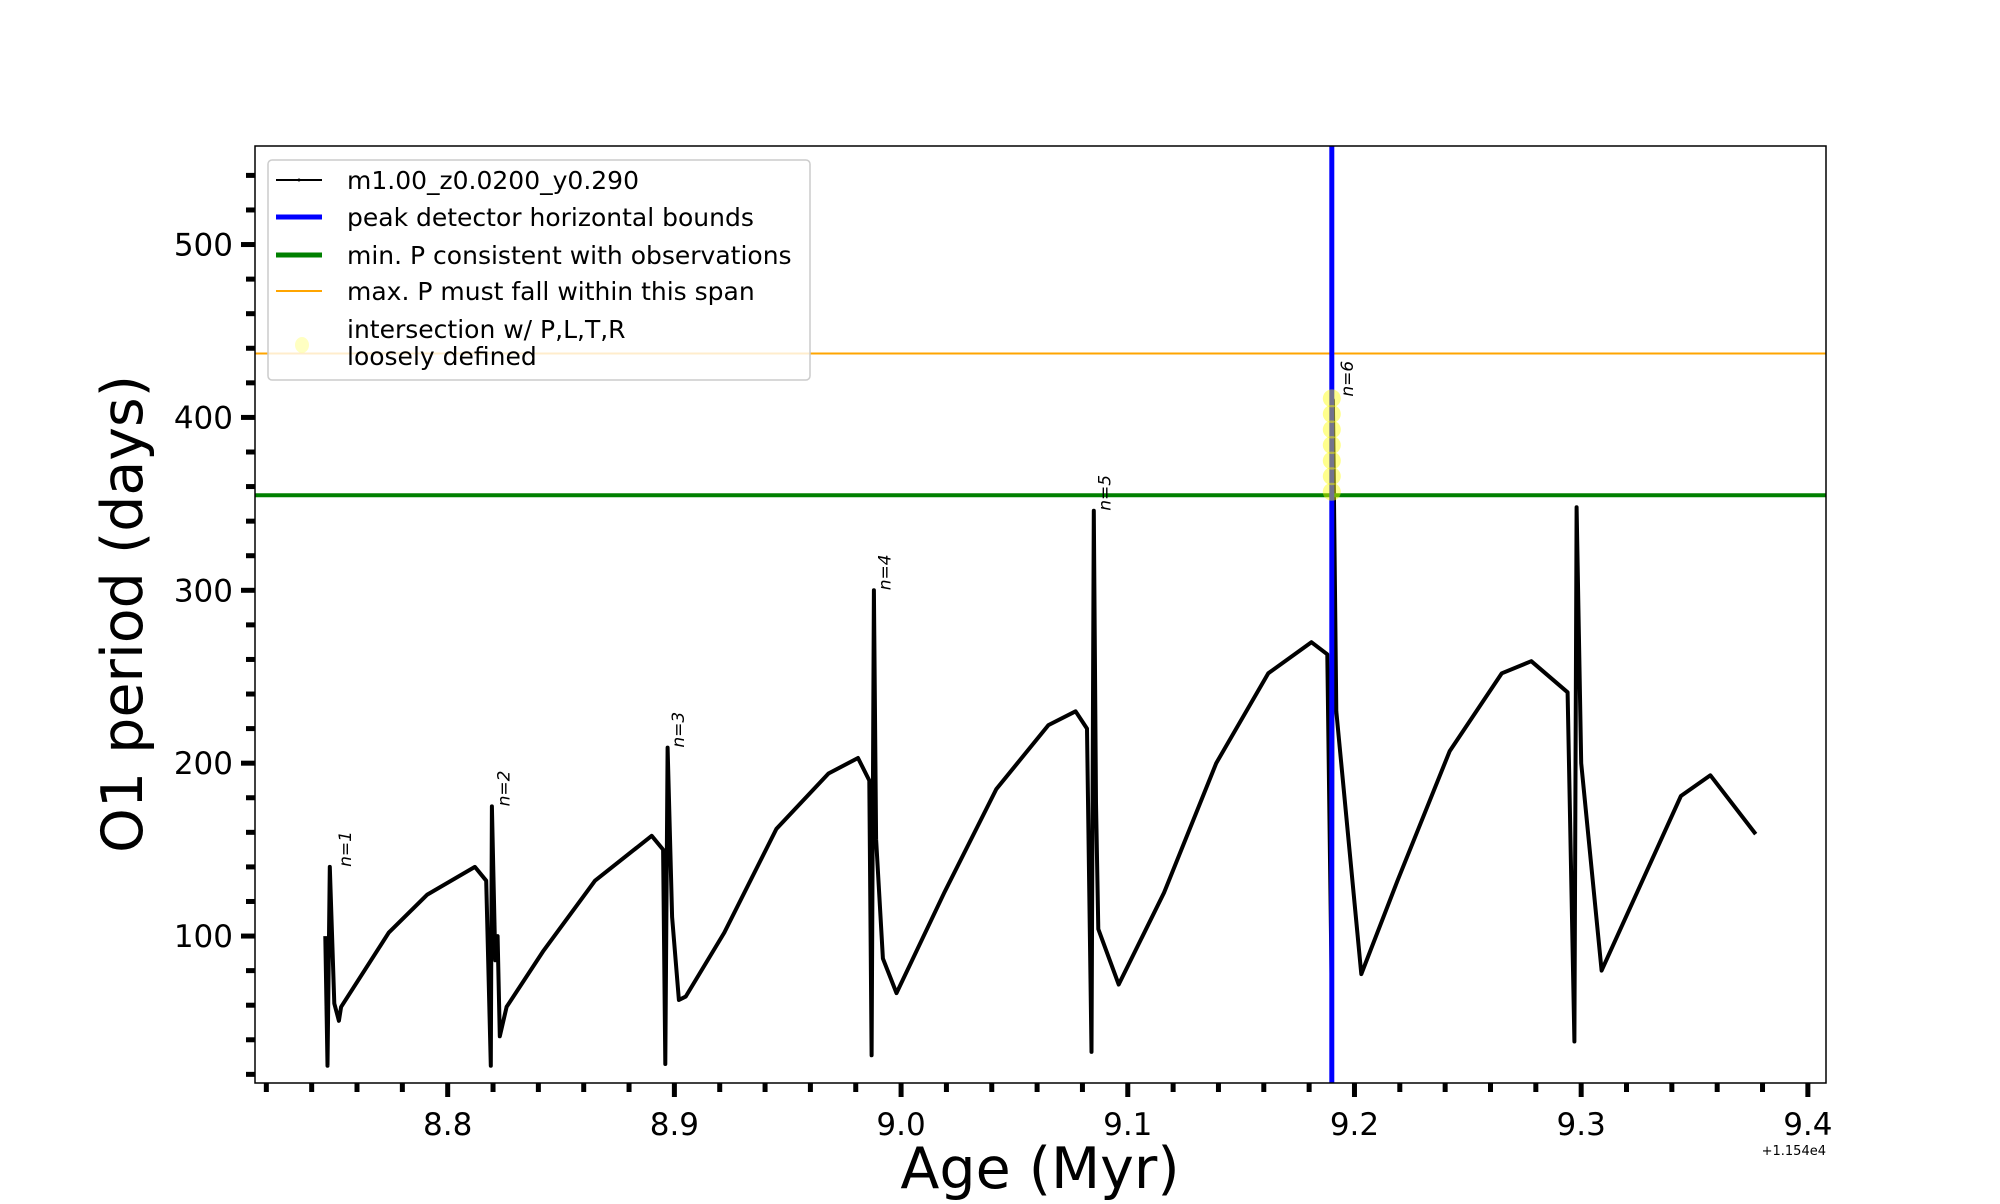 This screenshot has width=2000, height=1204. Describe the element at coordinates (1807, 1125) in the screenshot. I see `x-tick-label: 9.4` at that location.